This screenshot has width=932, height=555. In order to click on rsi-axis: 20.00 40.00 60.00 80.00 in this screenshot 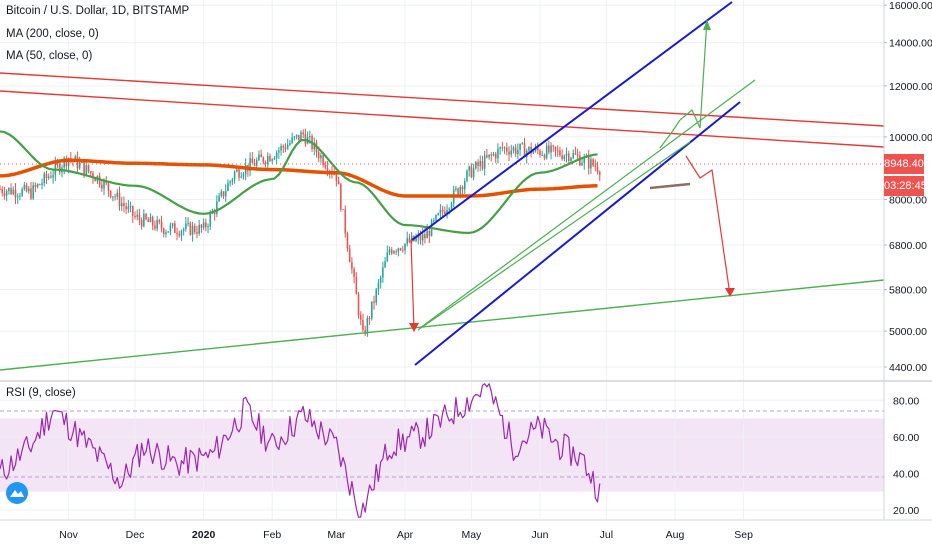, I will do `click(906, 456)`.